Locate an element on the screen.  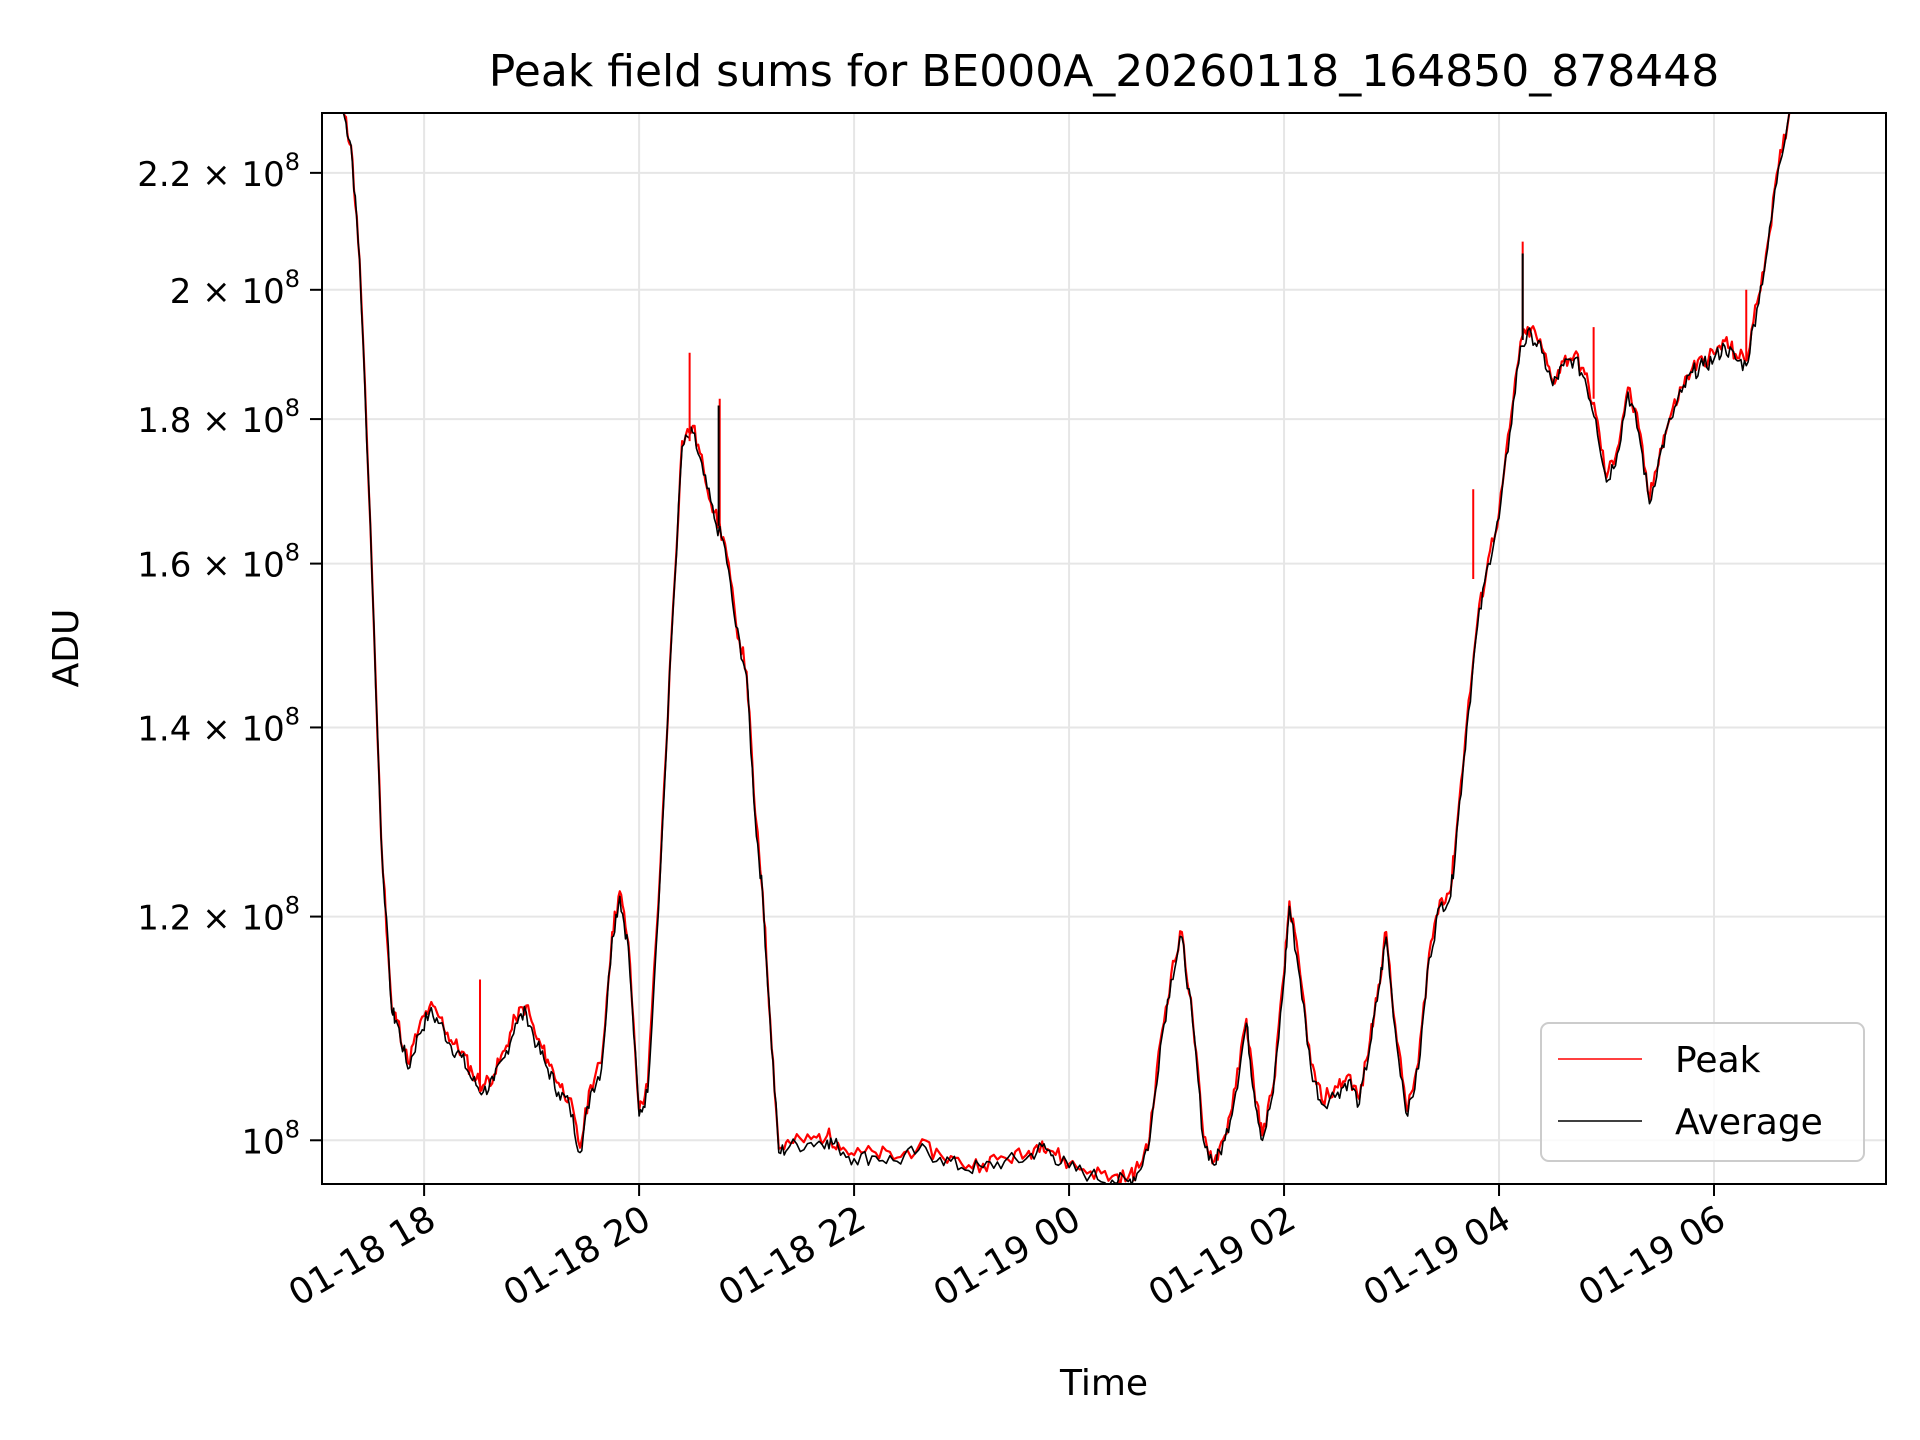
y-tick-label: 2.2 × 108 is located at coordinates (218, 171).